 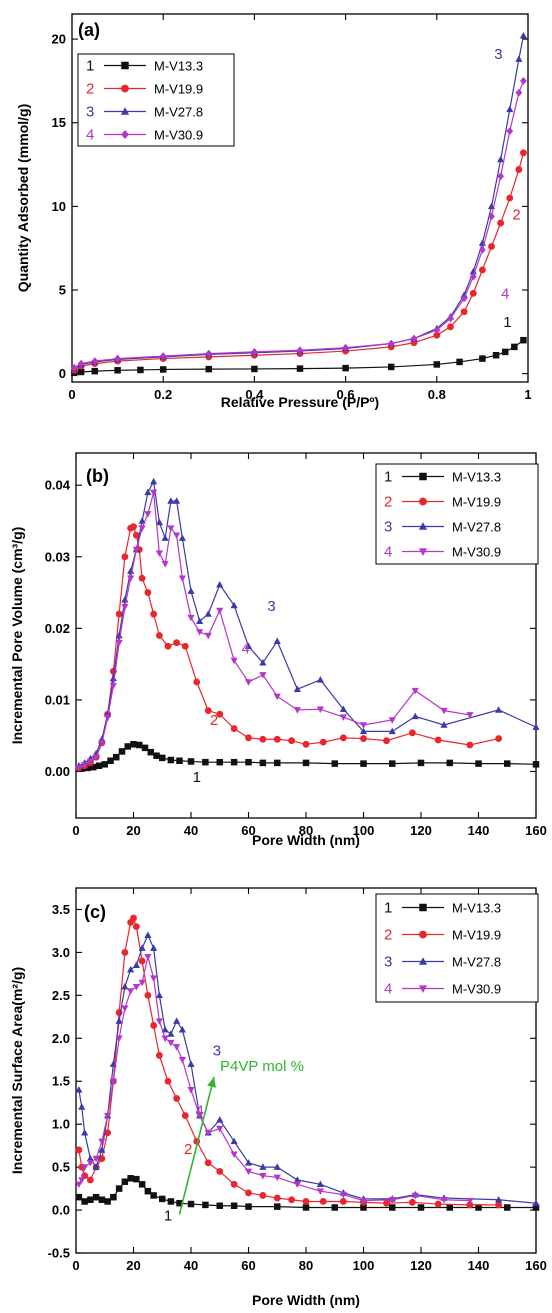 What do you see at coordinates (90, 112) in the screenshot?
I see `legend-index: 3` at bounding box center [90, 112].